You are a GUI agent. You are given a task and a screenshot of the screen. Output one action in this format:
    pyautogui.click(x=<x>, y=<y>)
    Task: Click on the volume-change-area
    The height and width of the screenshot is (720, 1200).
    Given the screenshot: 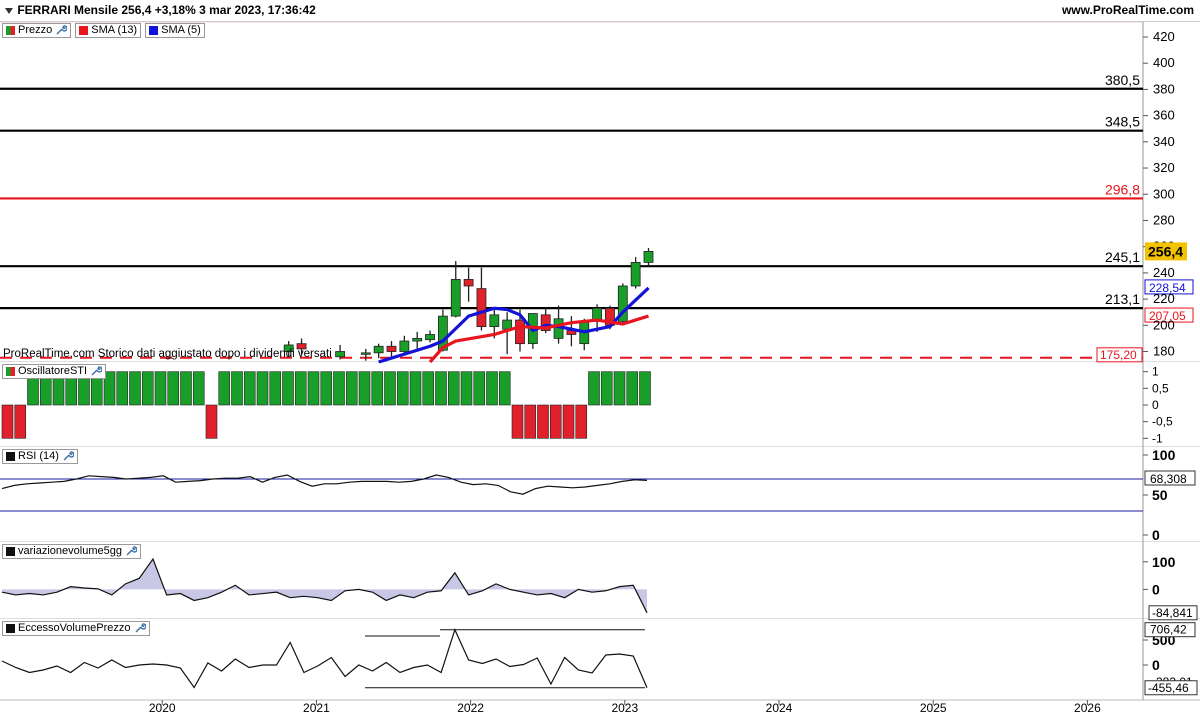 What is the action you would take?
    pyautogui.click(x=324, y=585)
    